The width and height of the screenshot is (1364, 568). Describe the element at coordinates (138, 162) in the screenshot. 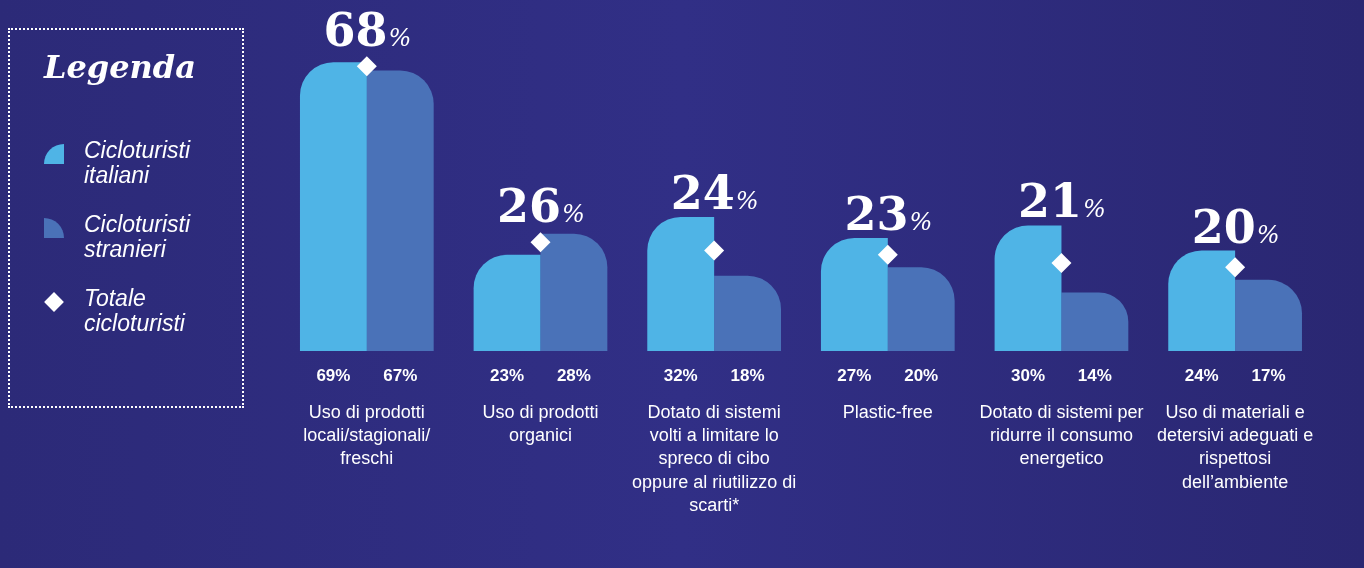

I see `legend-label: Cicloturisti italiani` at that location.